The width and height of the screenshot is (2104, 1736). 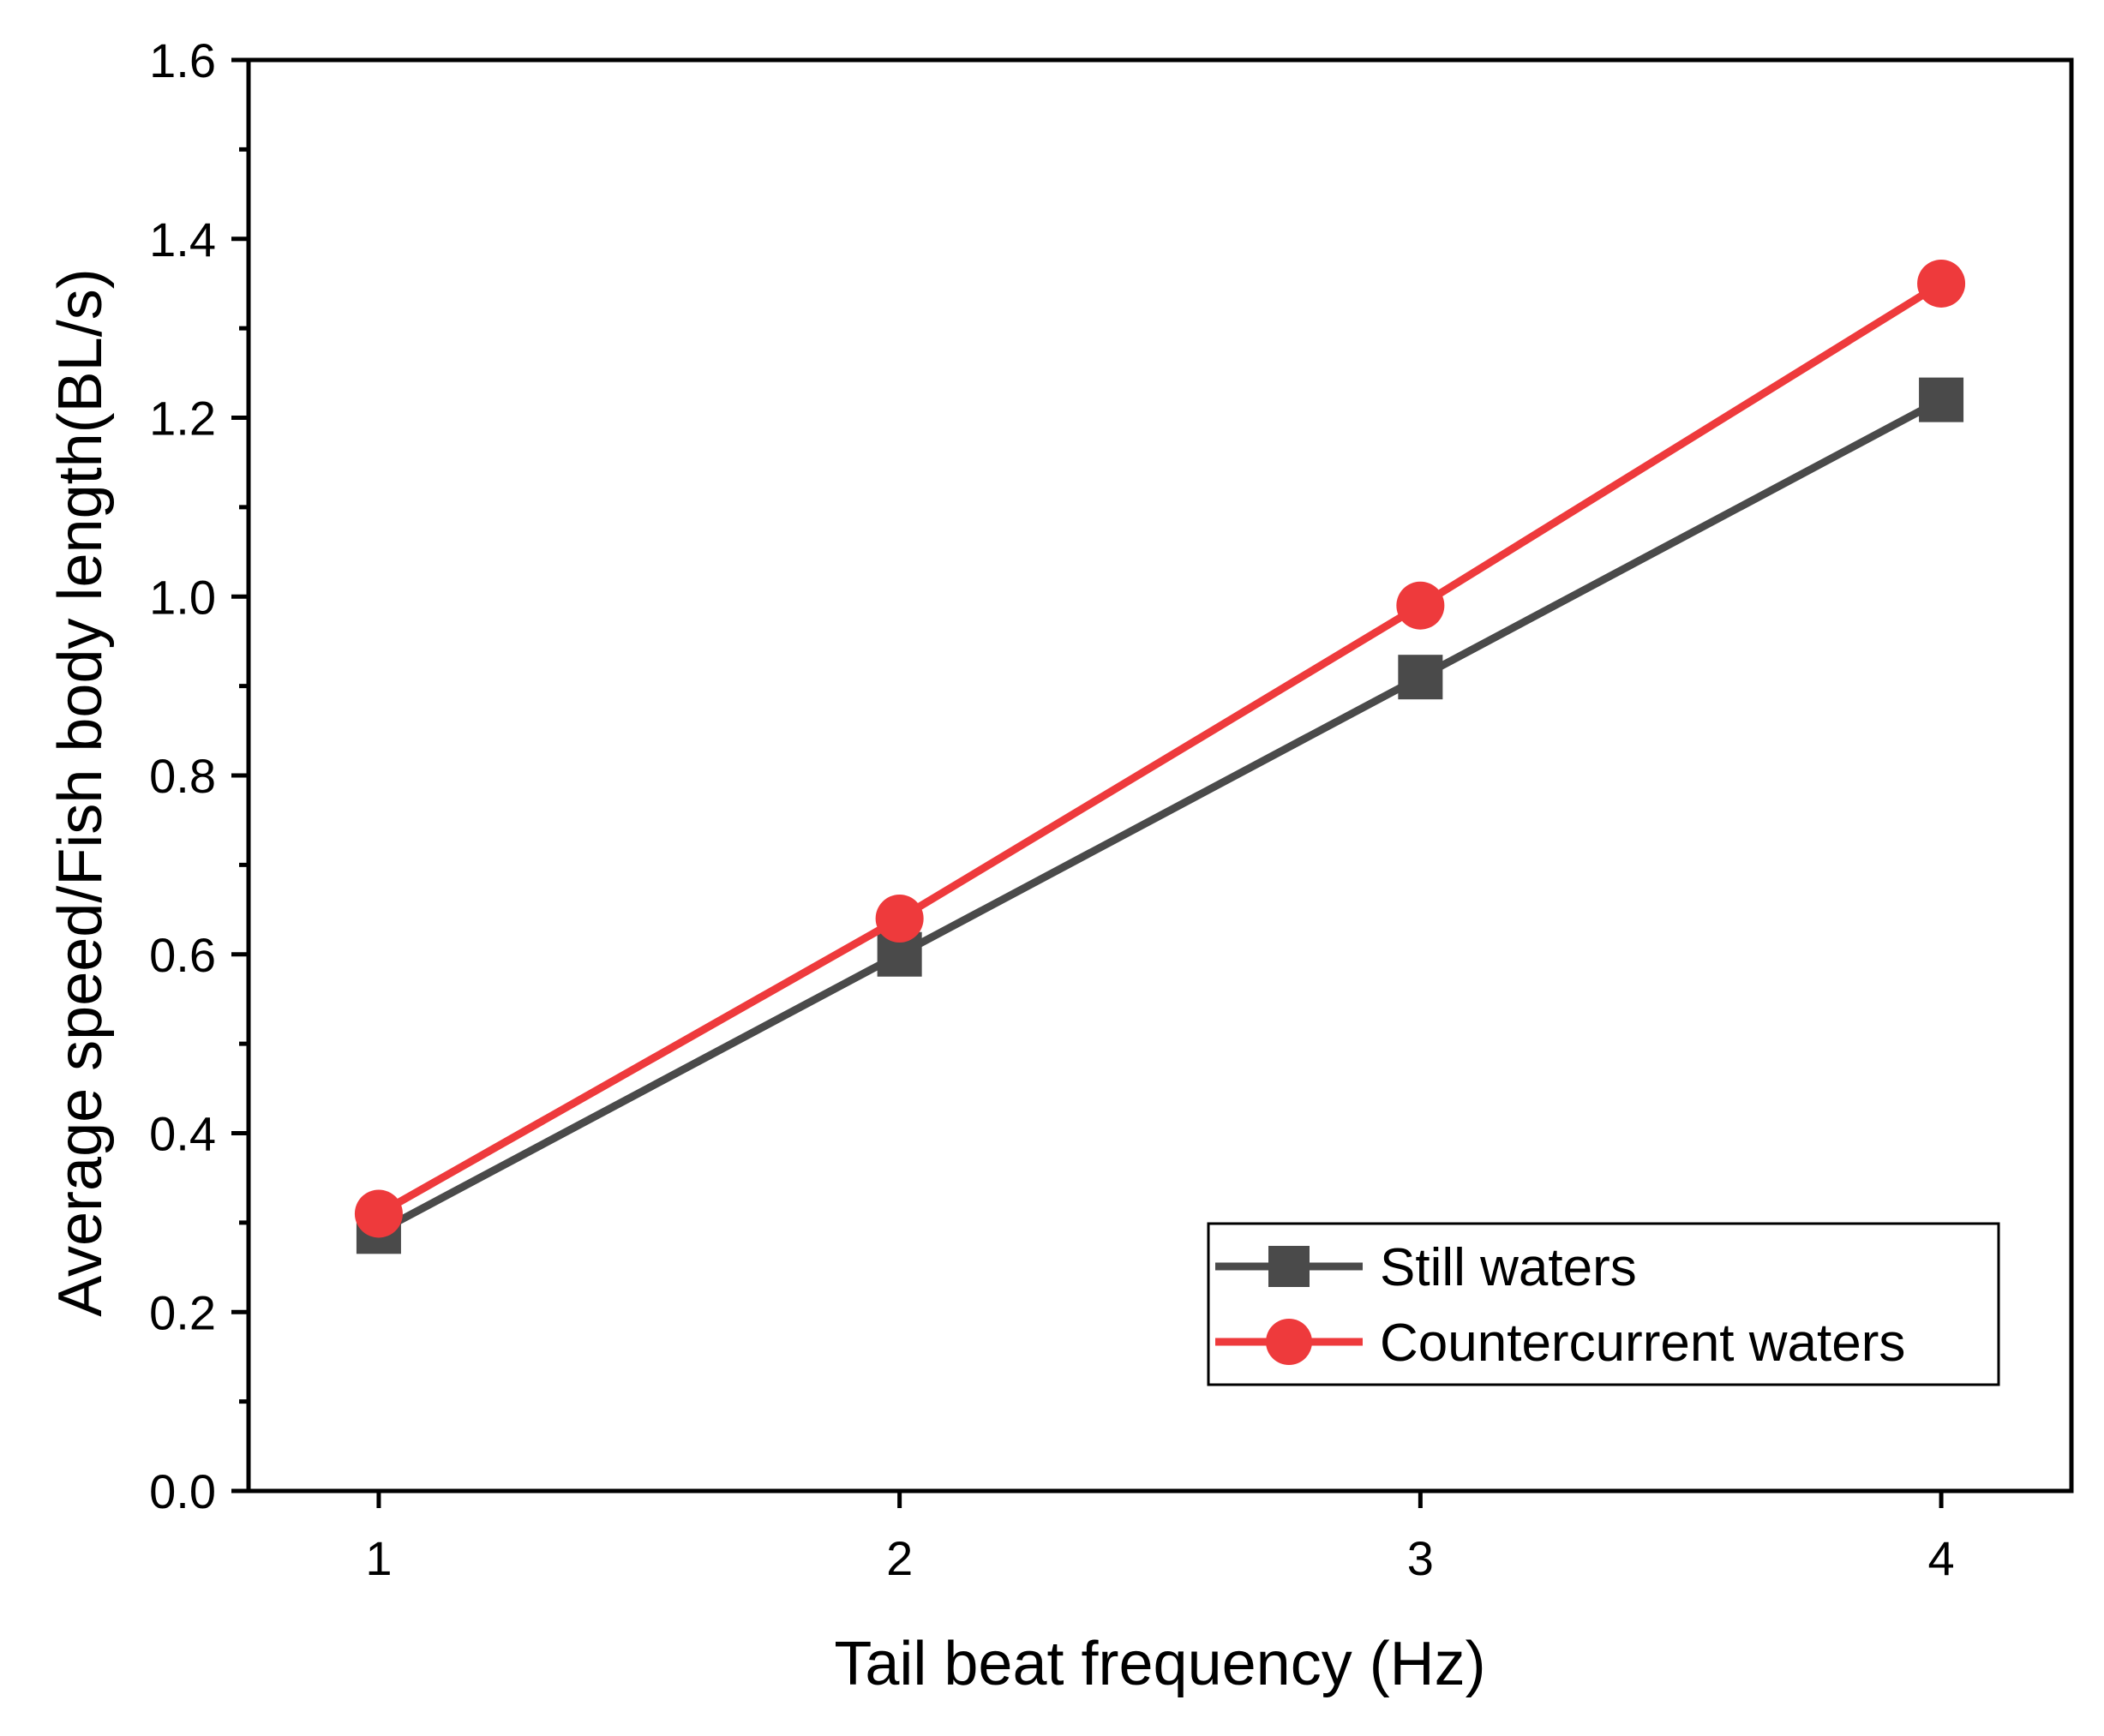 What do you see at coordinates (378, 1558) in the screenshot?
I see `x-tick-label: 1` at bounding box center [378, 1558].